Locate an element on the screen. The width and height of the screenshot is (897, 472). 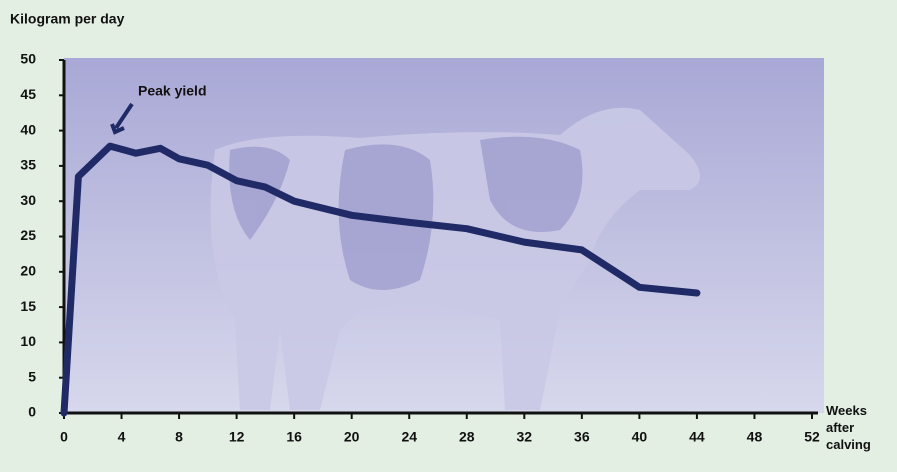
x-tick-label: 8 is located at coordinates (179, 437).